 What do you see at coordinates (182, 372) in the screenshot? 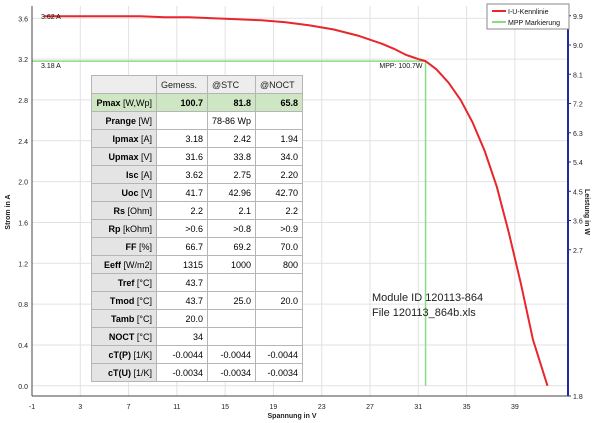
I see `table-cell: -0.0034` at bounding box center [182, 372].